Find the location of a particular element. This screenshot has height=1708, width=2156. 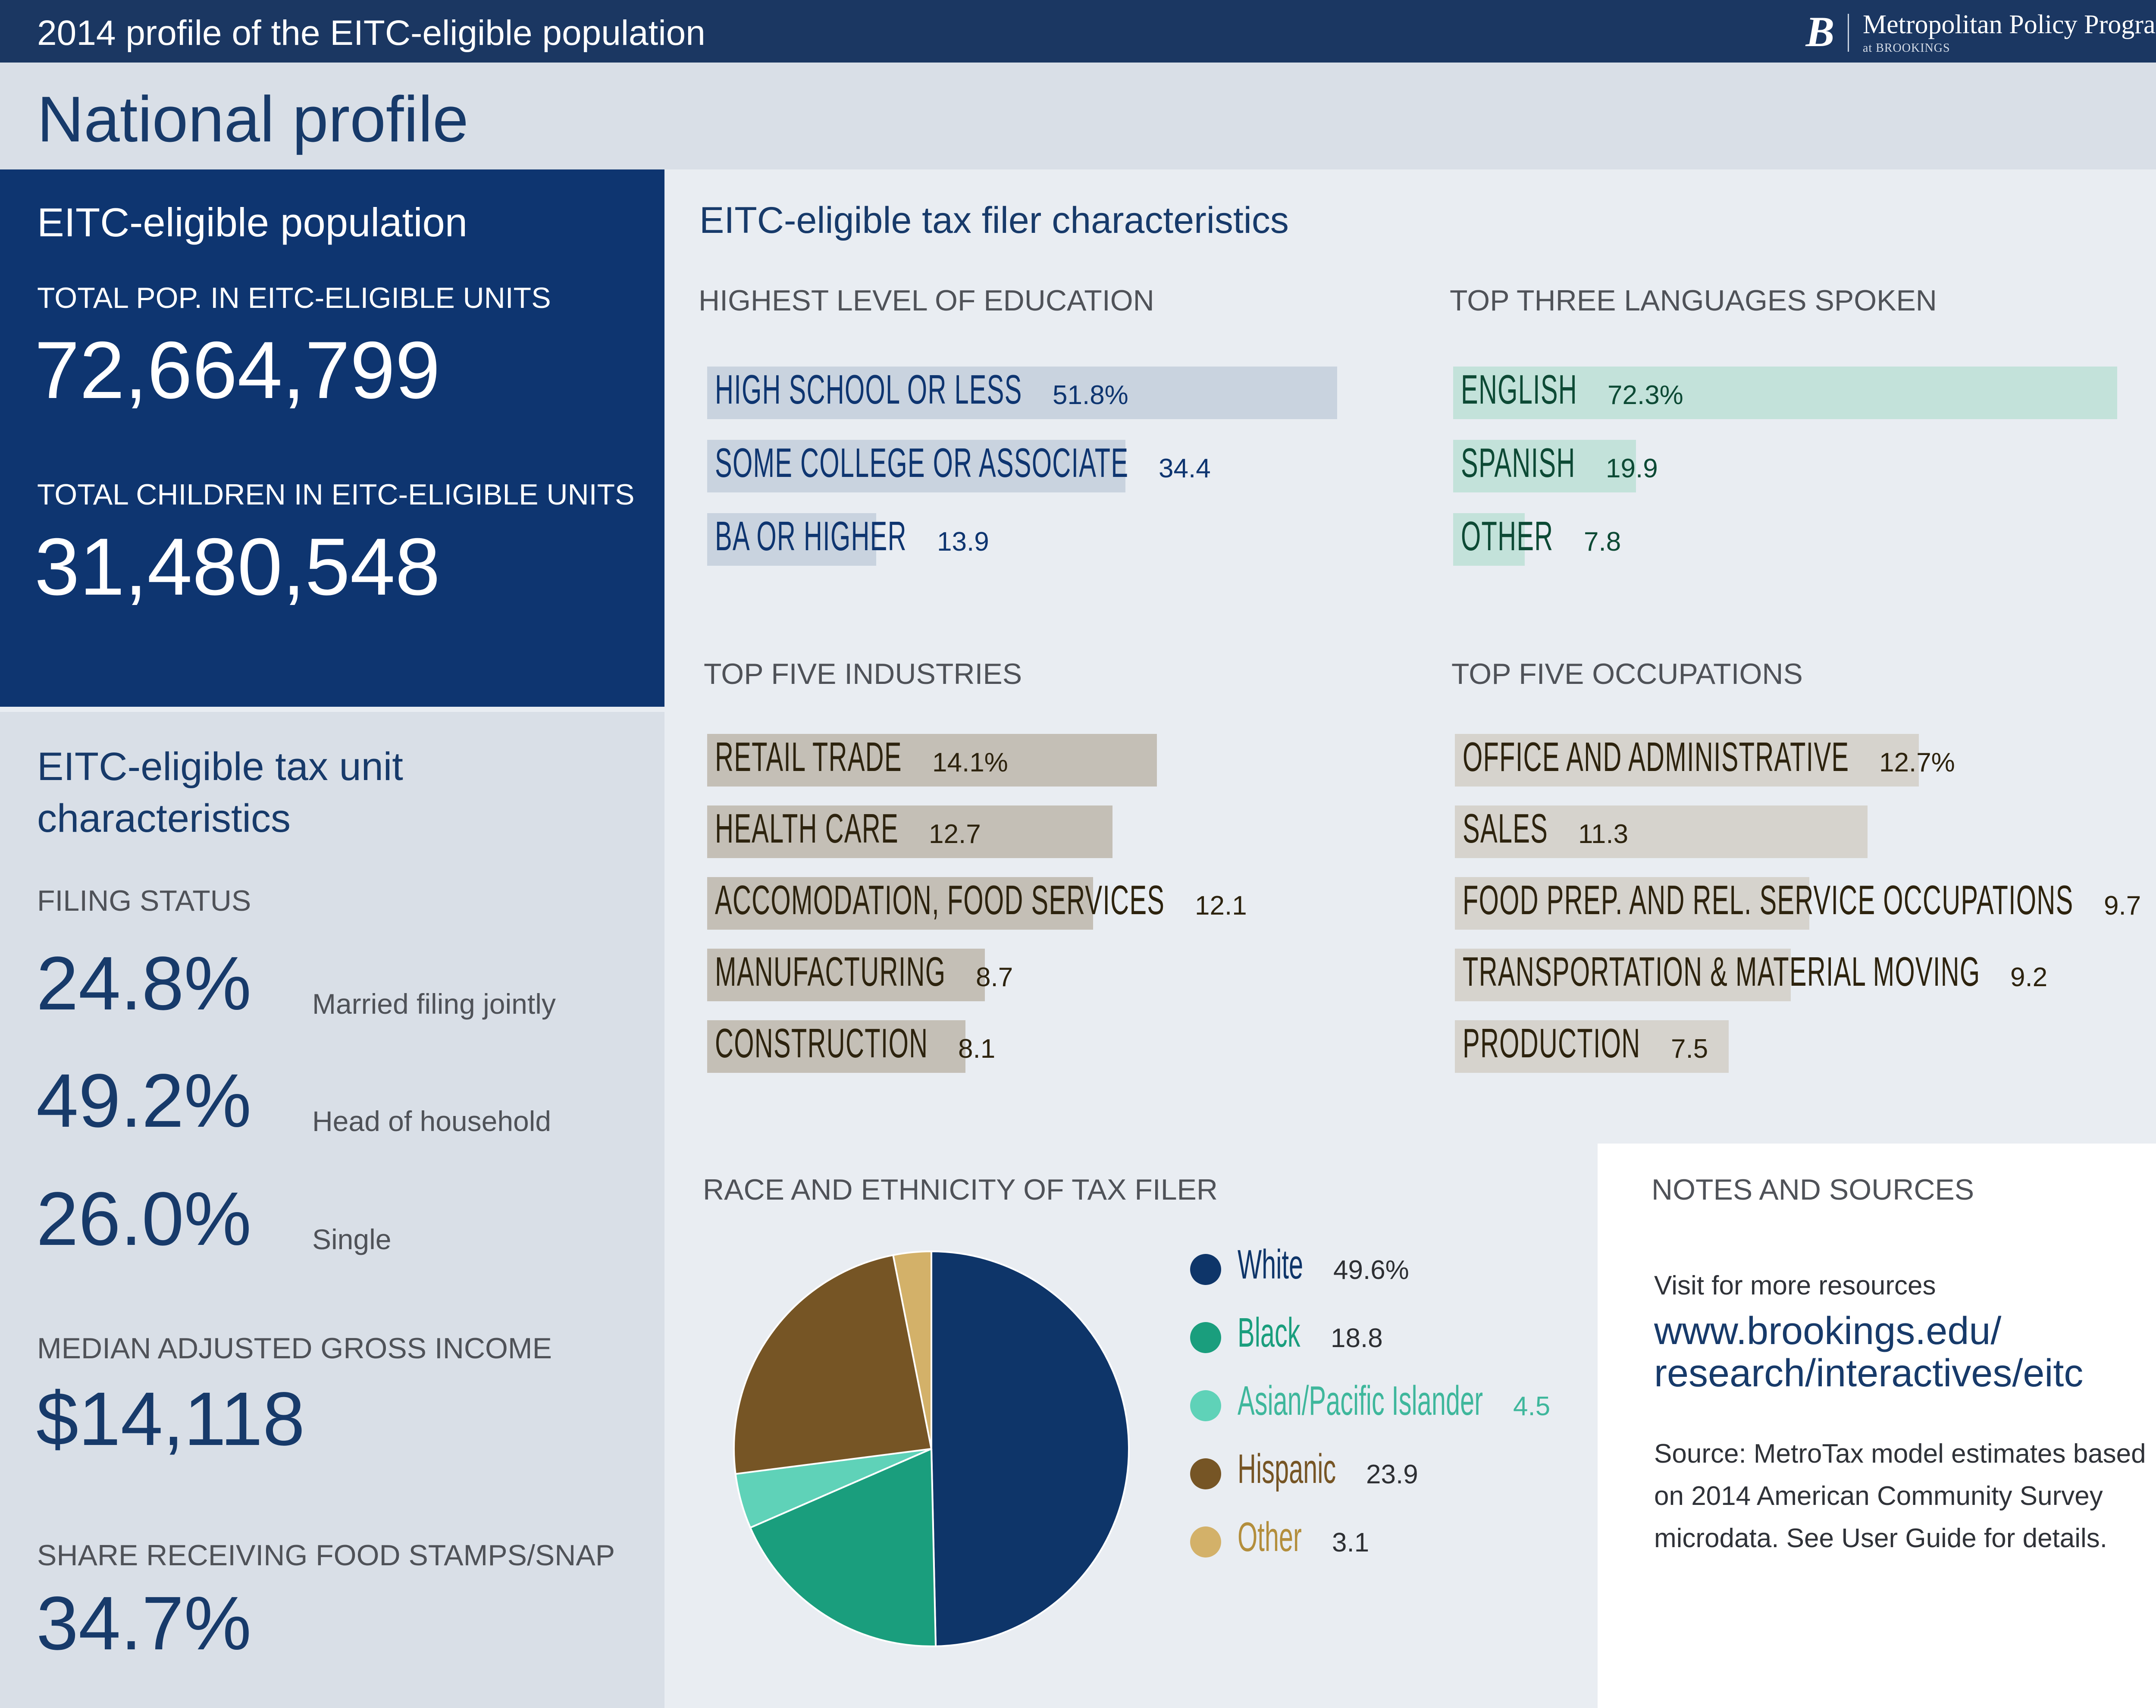

education-bar-ba-or-higher is located at coordinates (791, 539).